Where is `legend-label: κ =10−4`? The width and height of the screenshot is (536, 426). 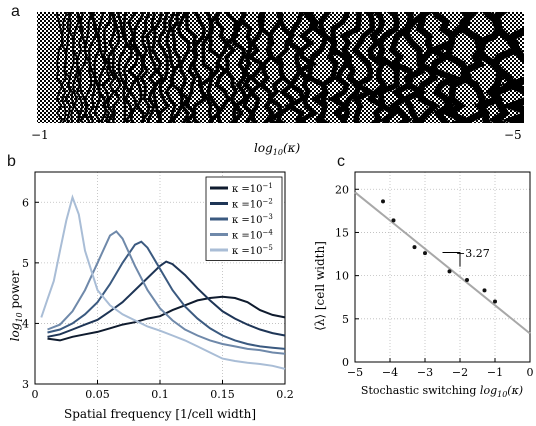
legend-label: κ =10−4 is located at coordinates (252, 235).